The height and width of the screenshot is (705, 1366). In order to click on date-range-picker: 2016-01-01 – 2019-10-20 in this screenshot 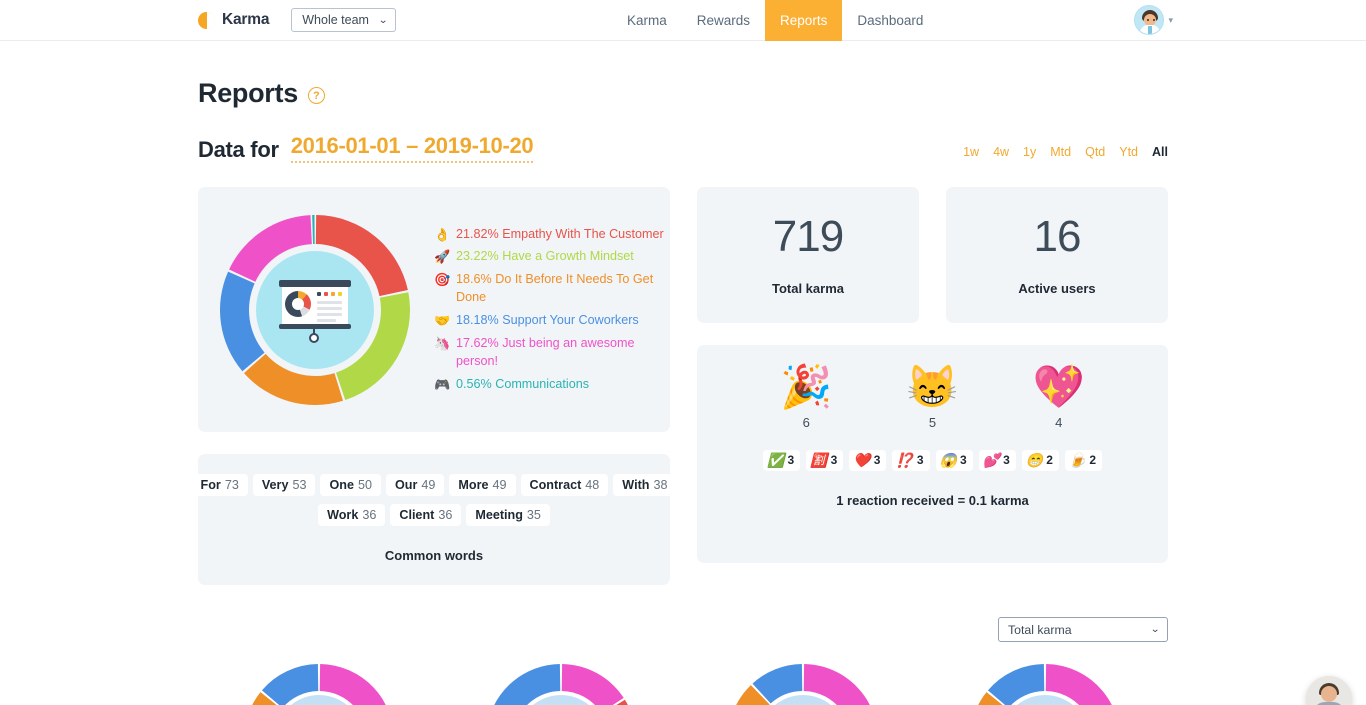, I will do `click(412, 148)`.